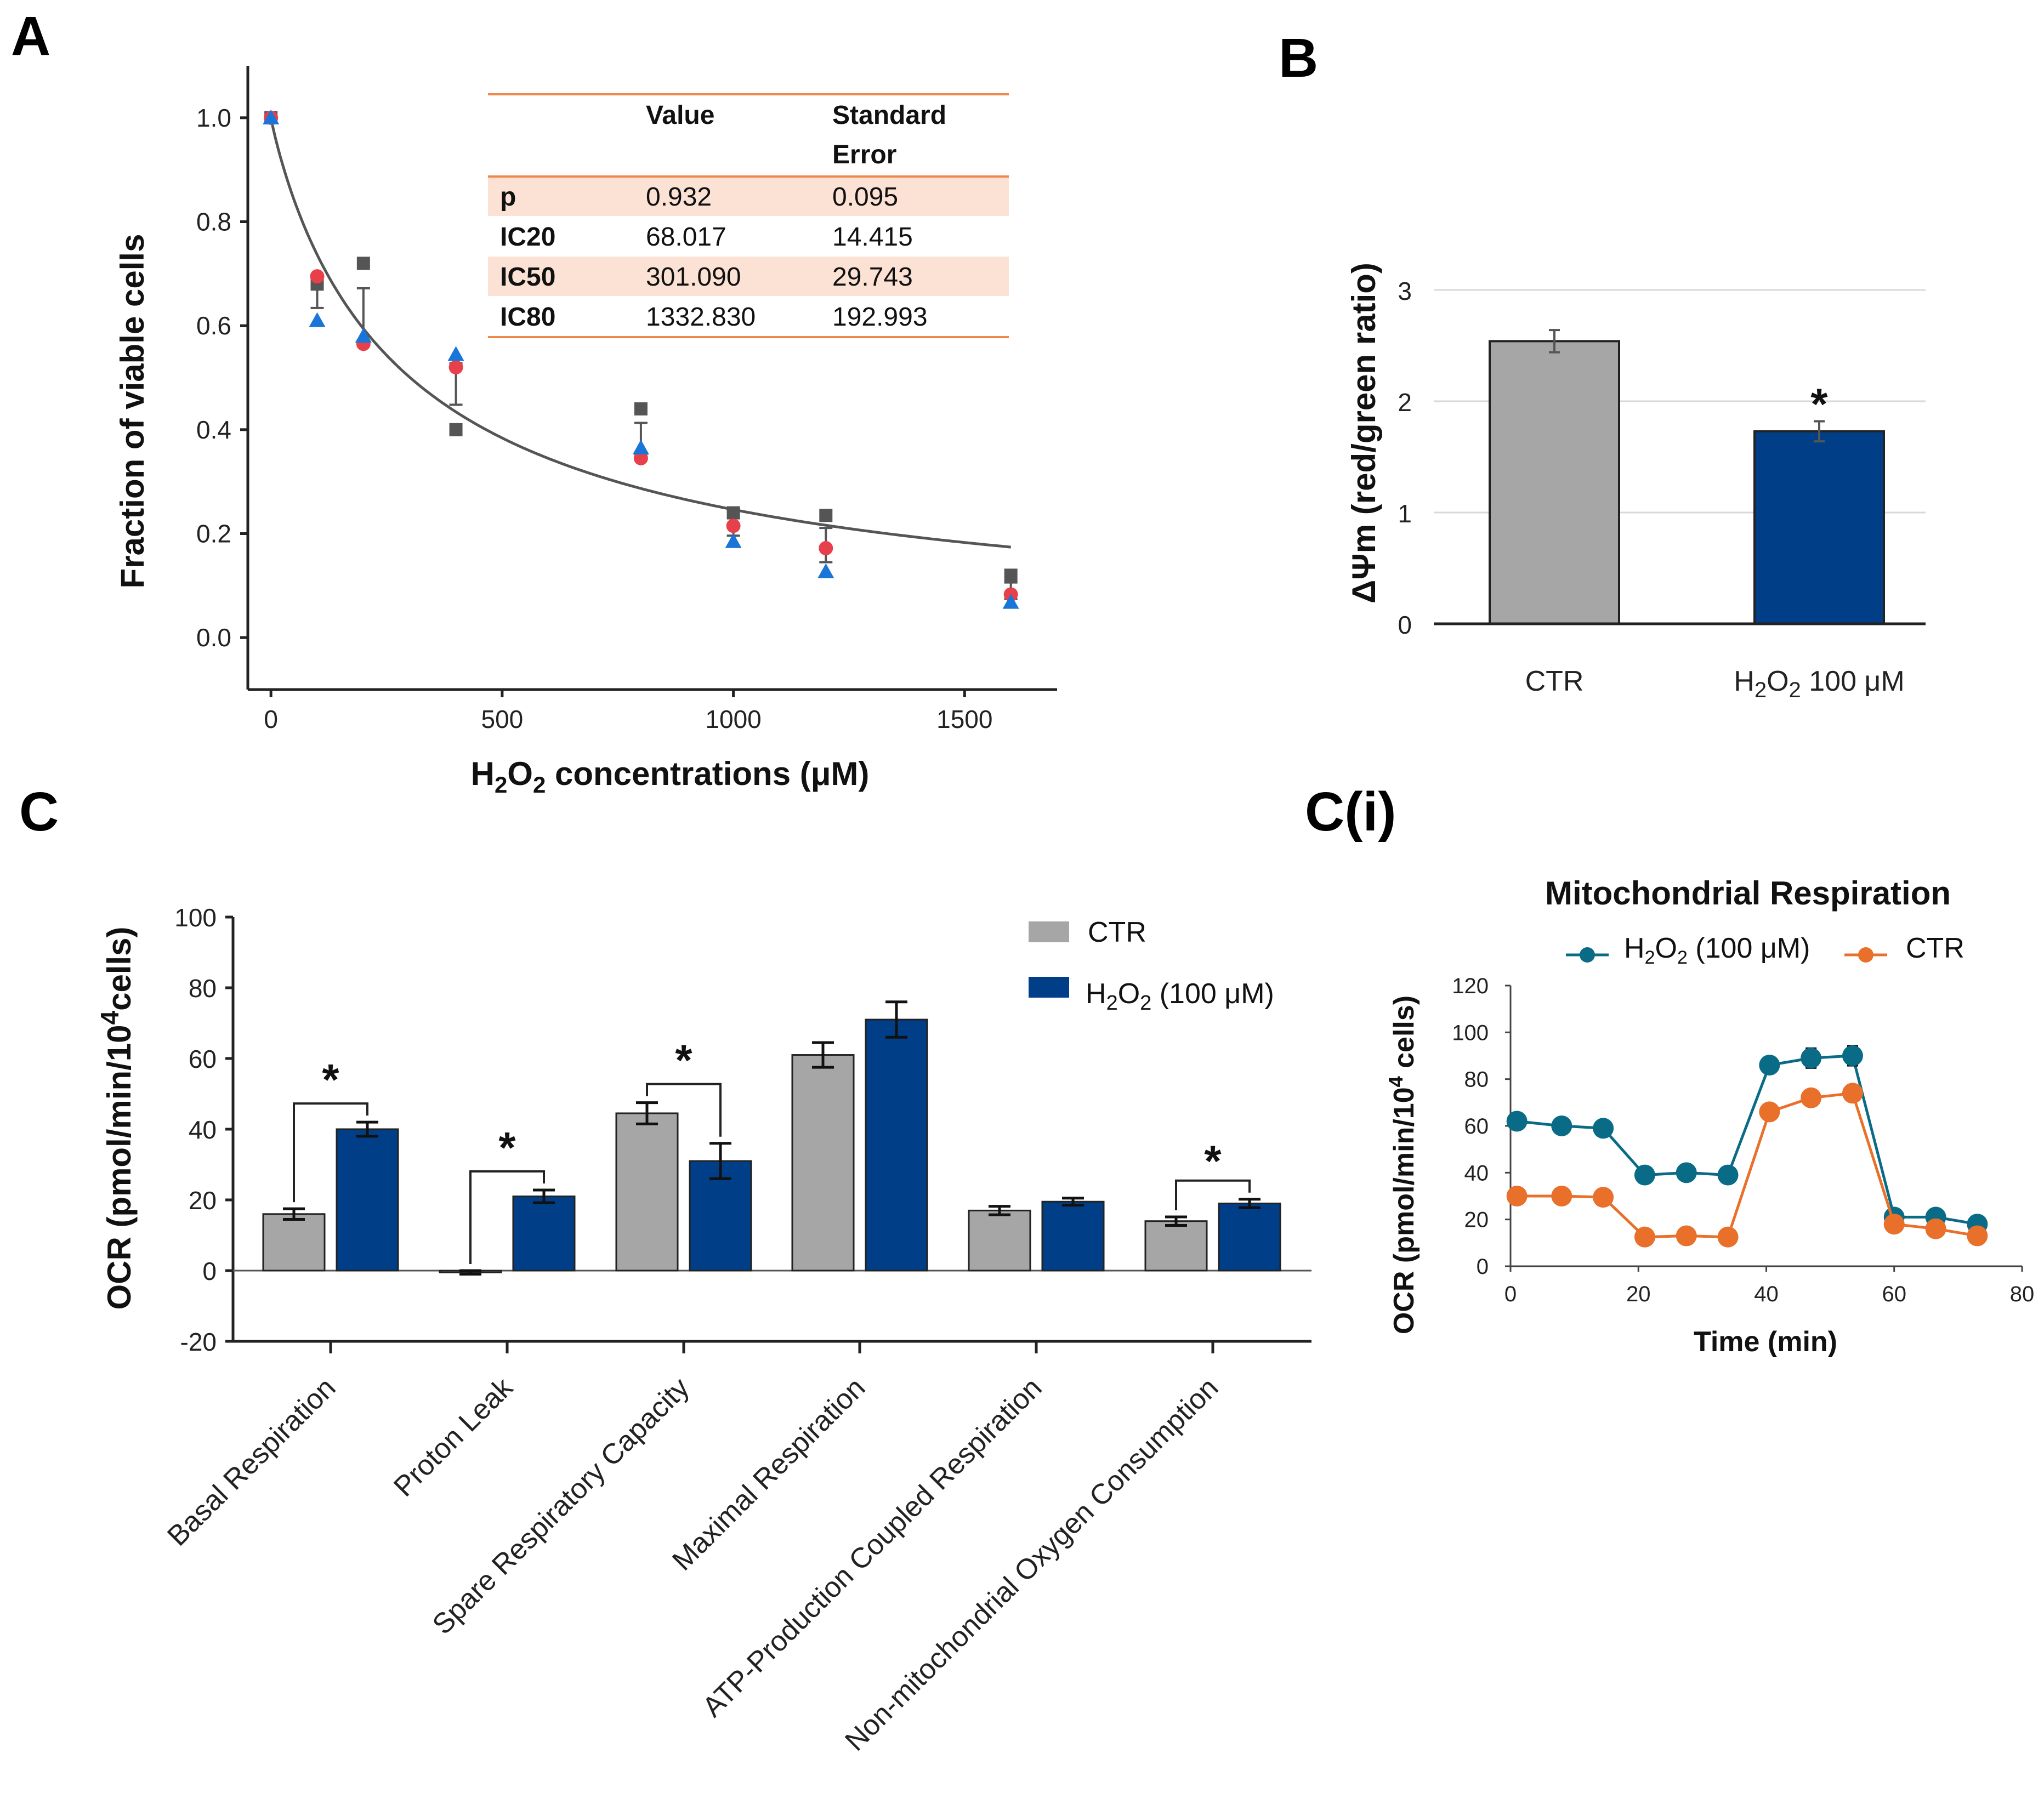 The height and width of the screenshot is (1810, 2044). I want to click on y-tick-label: 2, so click(1405, 402).